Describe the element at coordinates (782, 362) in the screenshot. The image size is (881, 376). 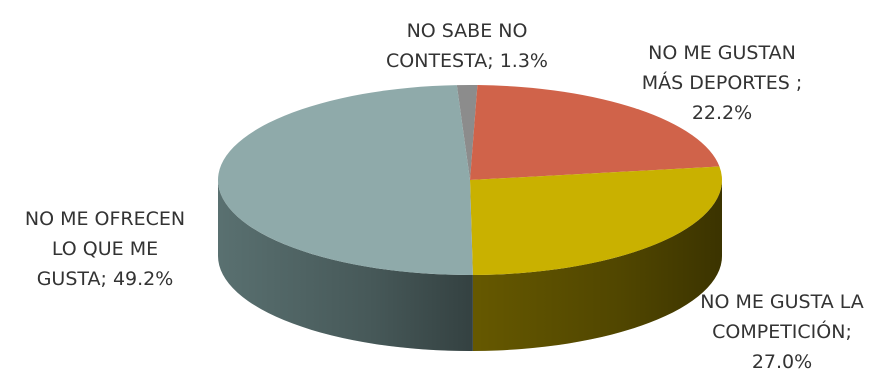
I see `slice-label-line: 27.0%` at that location.